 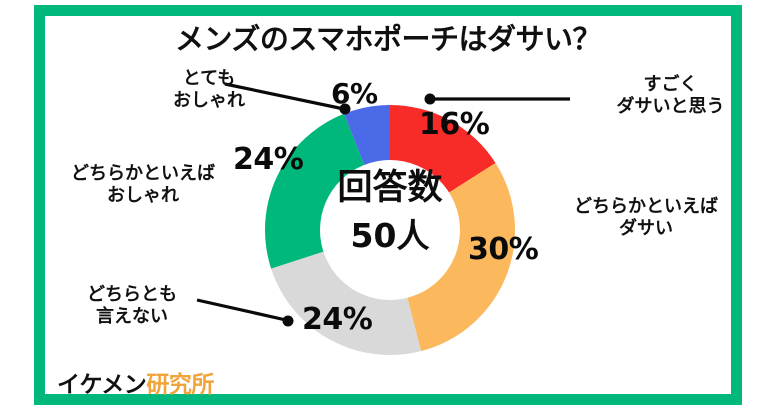 What do you see at coordinates (354, 93) in the screenshot?
I see `slice-value-label-totemo-oshare: 6%` at bounding box center [354, 93].